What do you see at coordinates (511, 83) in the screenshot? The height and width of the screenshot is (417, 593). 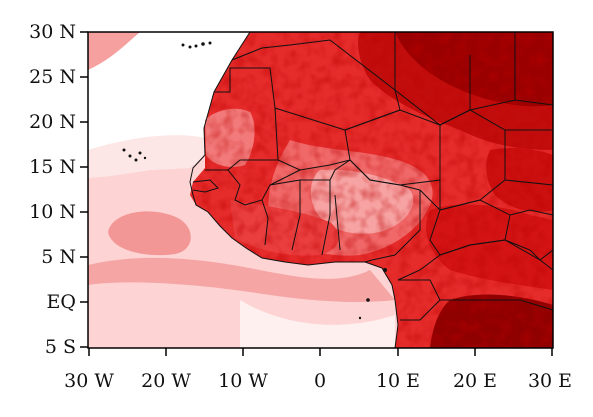 I see `border-egypt` at bounding box center [511, 83].